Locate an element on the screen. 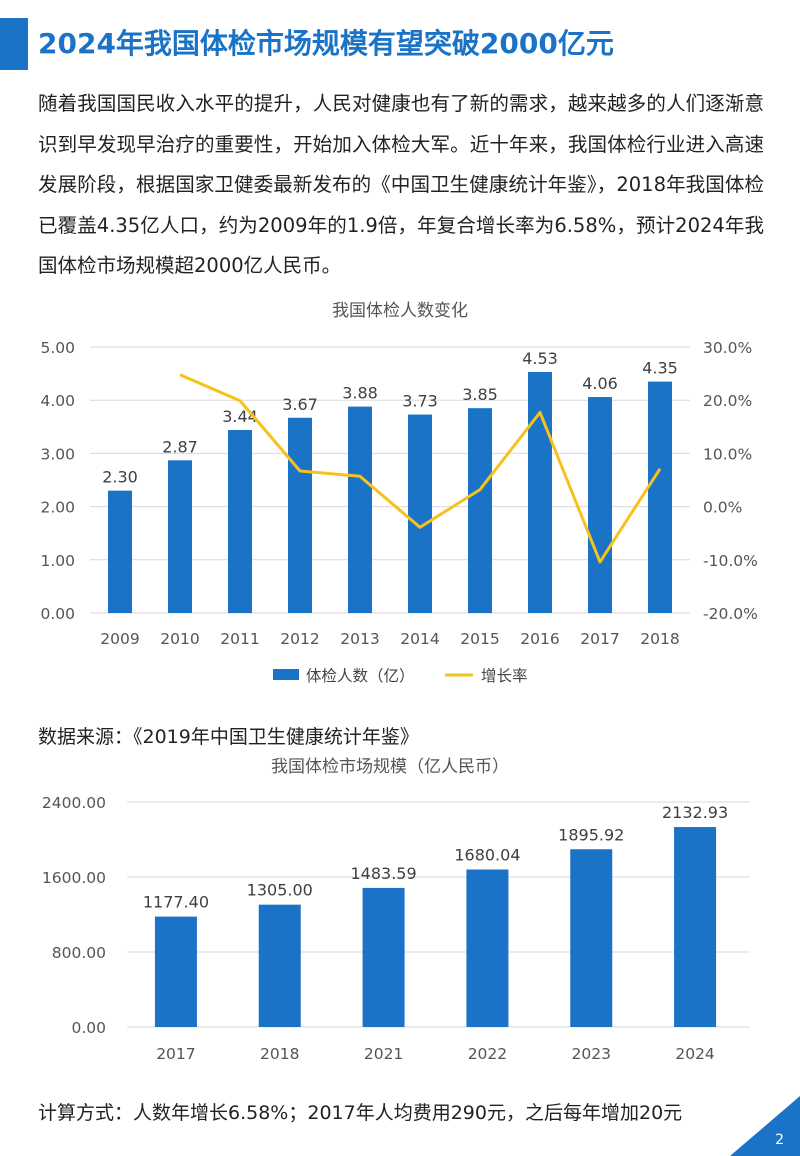 This screenshot has height=1156, width=800. page-corner-decoration is located at coordinates (765, 1126).